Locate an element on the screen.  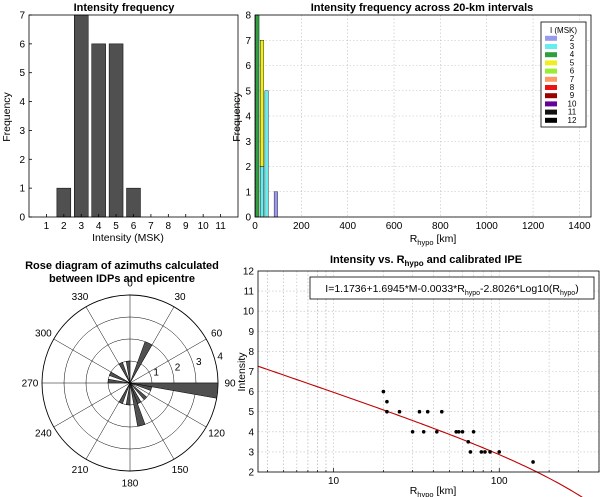
rose-angle-label: 270 is located at coordinates (30, 384).